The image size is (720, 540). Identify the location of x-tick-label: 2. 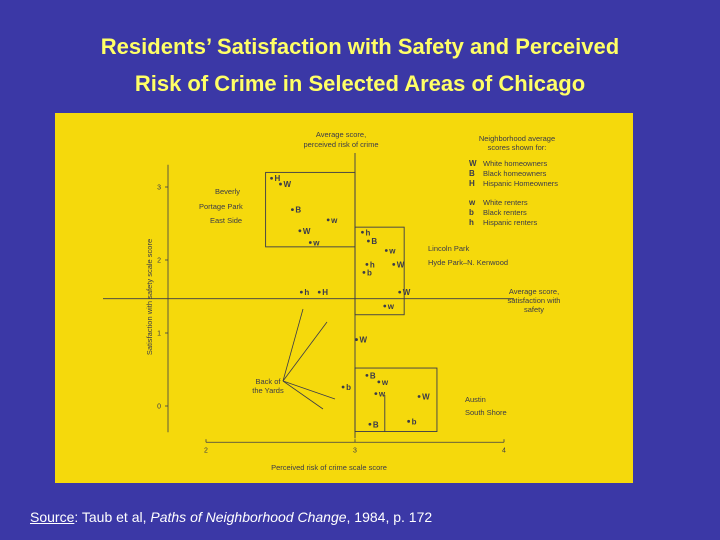
(206, 450).